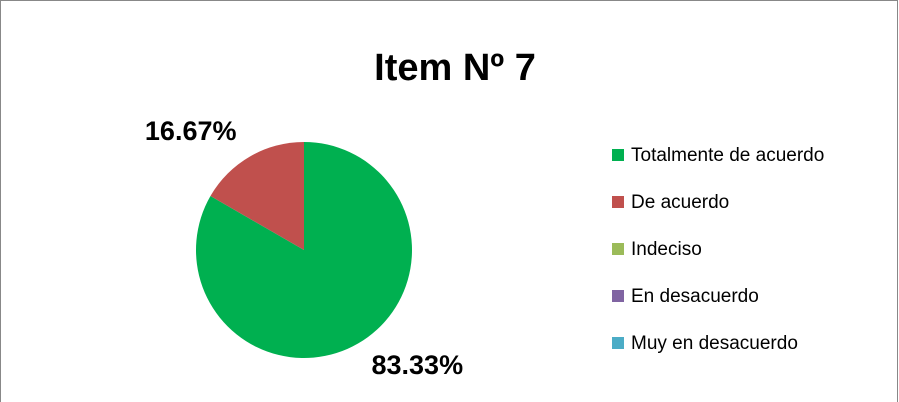 This screenshot has height=402, width=899. Describe the element at coordinates (695, 296) in the screenshot. I see `legend-label: En desacuerdo` at that location.